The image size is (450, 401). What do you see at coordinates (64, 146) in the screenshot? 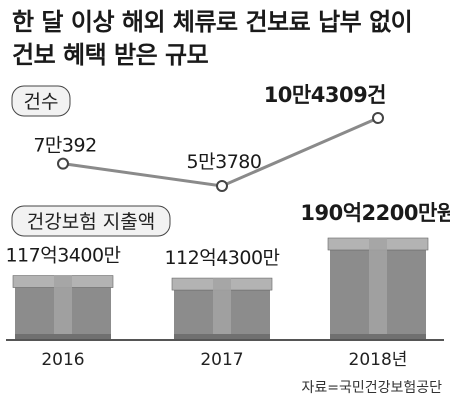
I see `count-data-label-2016: 7만392` at bounding box center [64, 146].